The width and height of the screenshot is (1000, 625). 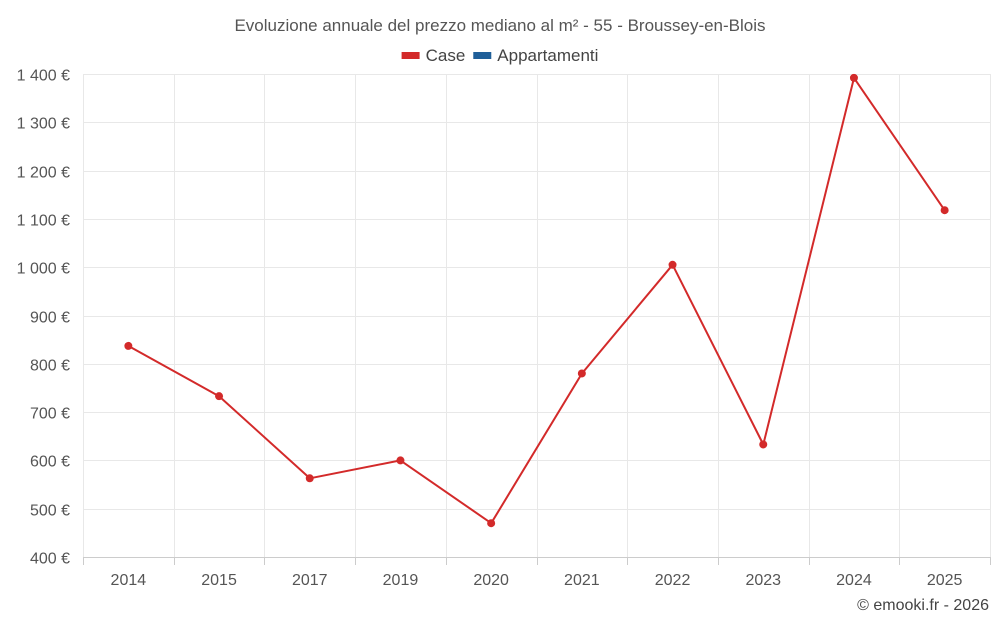 What do you see at coordinates (763, 580) in the screenshot?
I see `x-tick-label: 2023` at bounding box center [763, 580].